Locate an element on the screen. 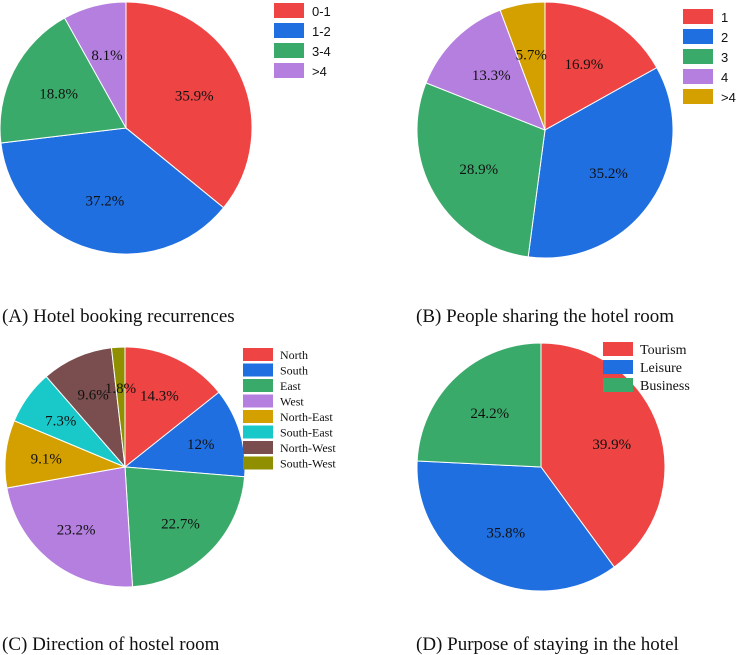 Image resolution: width=754 pixels, height=655 pixels. legend-label-1-2: 1-2 is located at coordinates (321, 31).